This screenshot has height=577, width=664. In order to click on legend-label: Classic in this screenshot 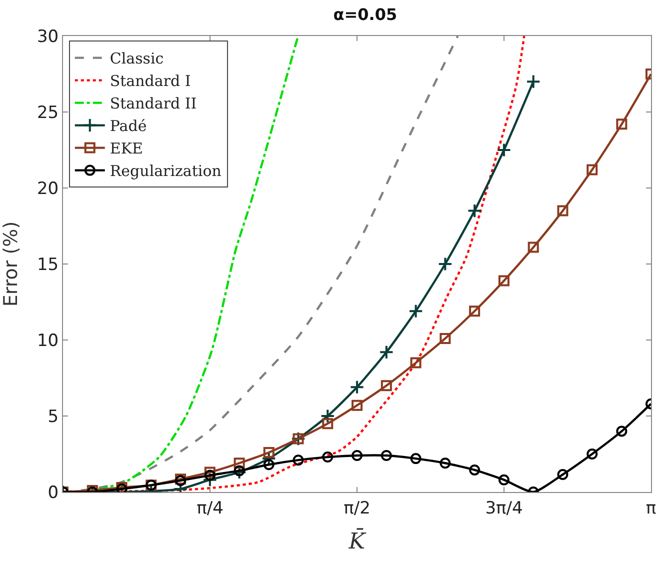, I will do `click(137, 59)`.